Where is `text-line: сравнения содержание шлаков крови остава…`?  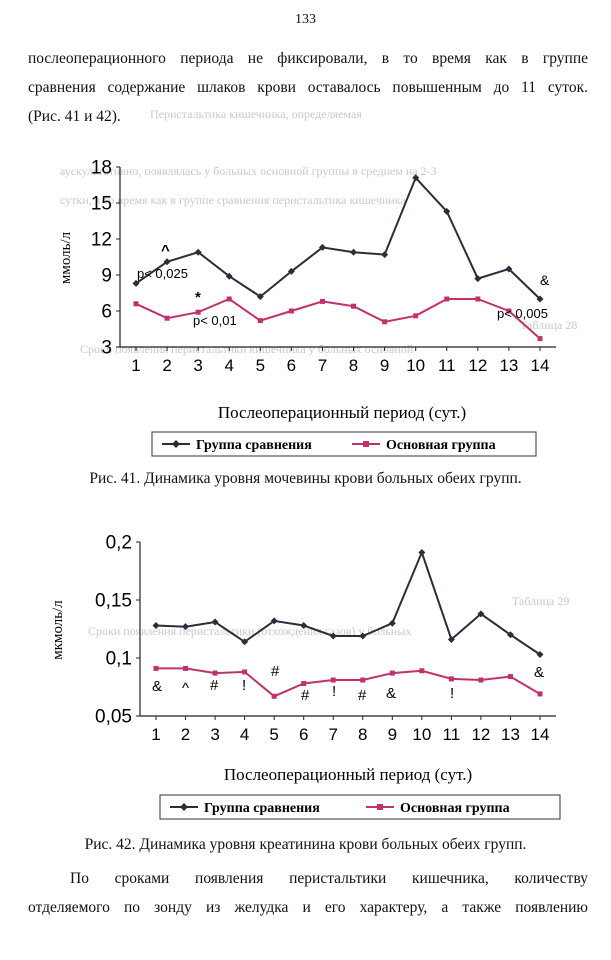 text-line: сравнения содержание шлаков крови остава… is located at coordinates (308, 87).